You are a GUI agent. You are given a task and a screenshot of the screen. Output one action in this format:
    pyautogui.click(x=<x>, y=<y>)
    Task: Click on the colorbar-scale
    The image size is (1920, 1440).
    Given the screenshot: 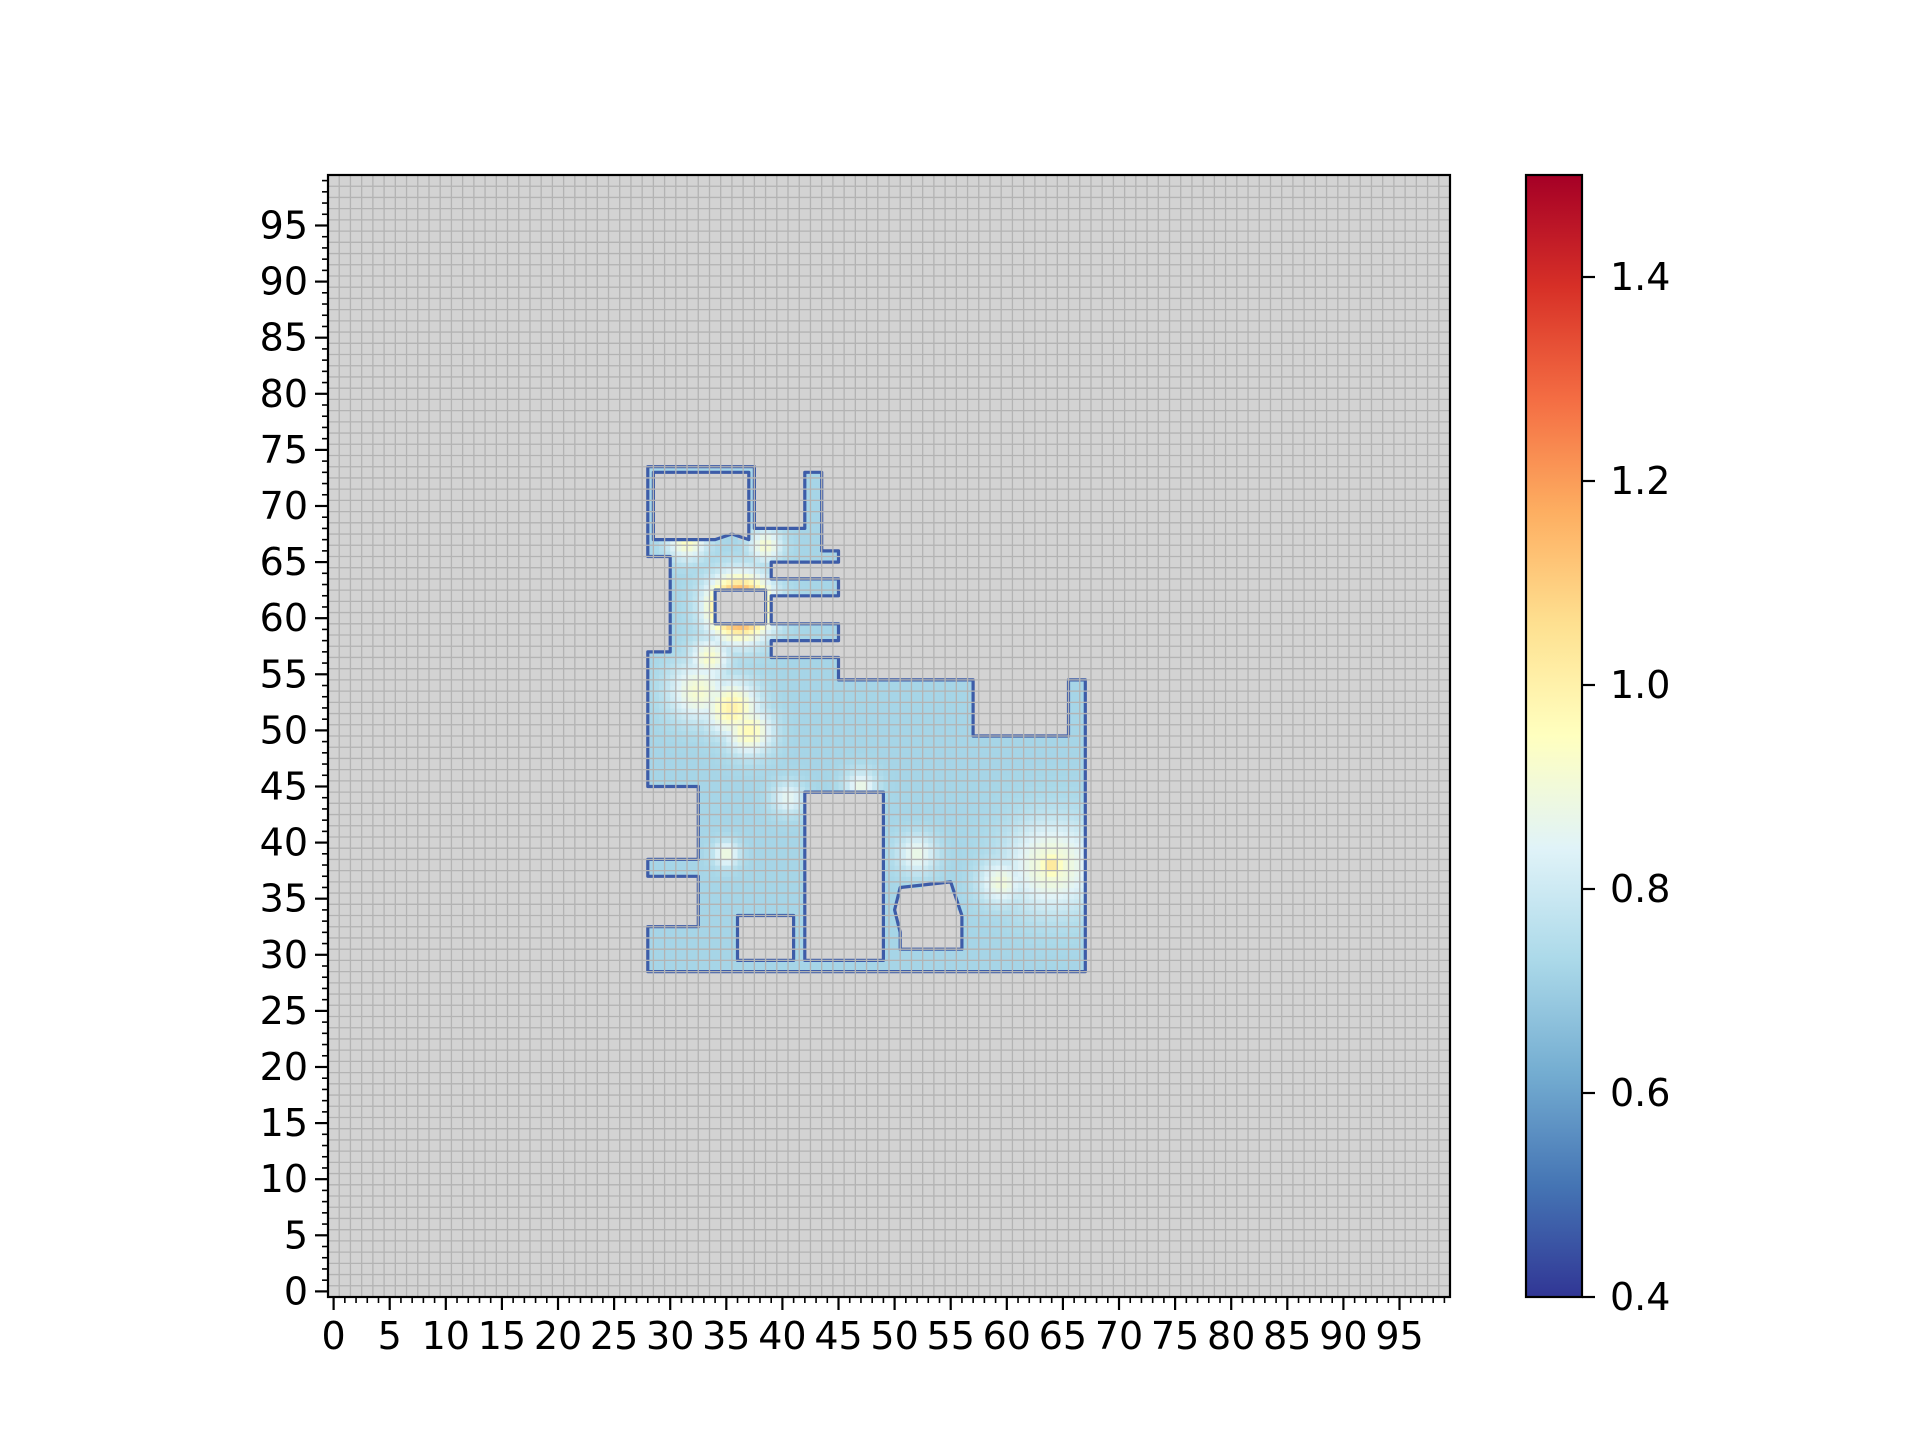 What is the action you would take?
    pyautogui.click(x=1554, y=736)
    